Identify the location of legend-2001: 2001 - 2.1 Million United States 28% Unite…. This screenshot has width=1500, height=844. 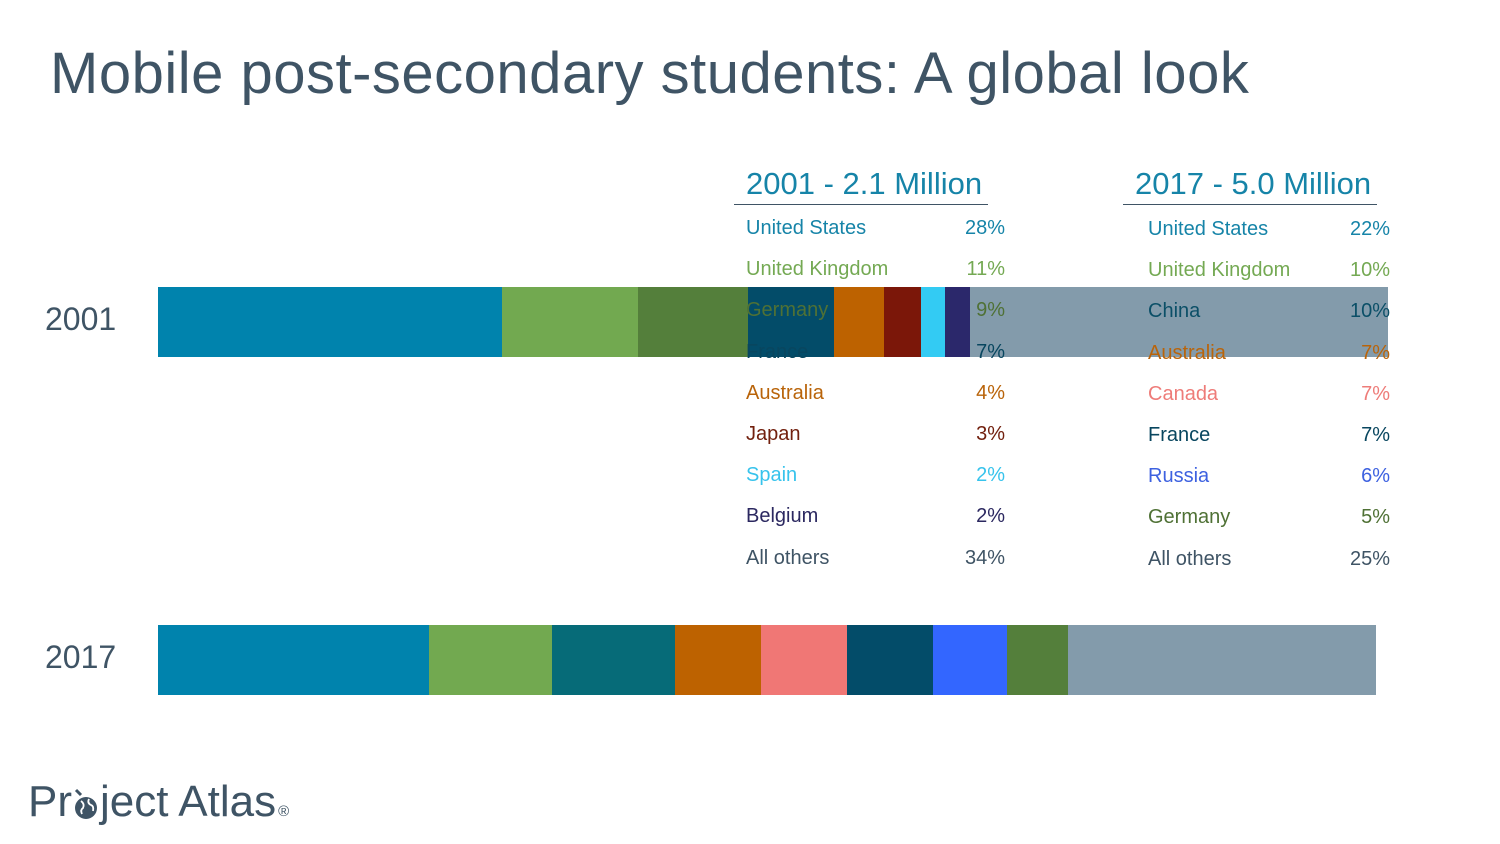
(875, 372).